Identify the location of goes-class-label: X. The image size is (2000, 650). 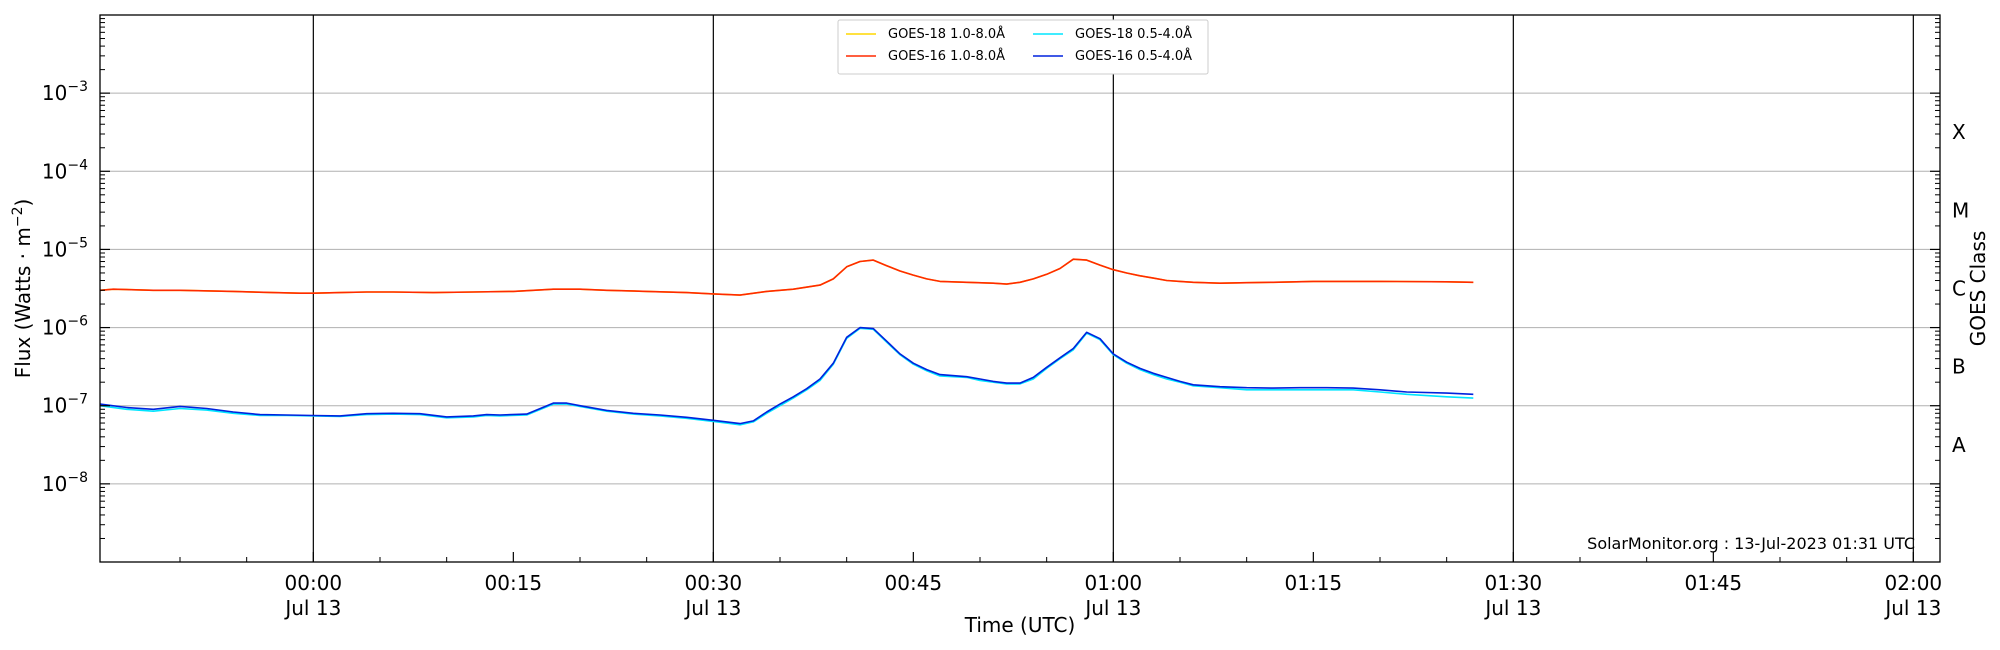
(1959, 132).